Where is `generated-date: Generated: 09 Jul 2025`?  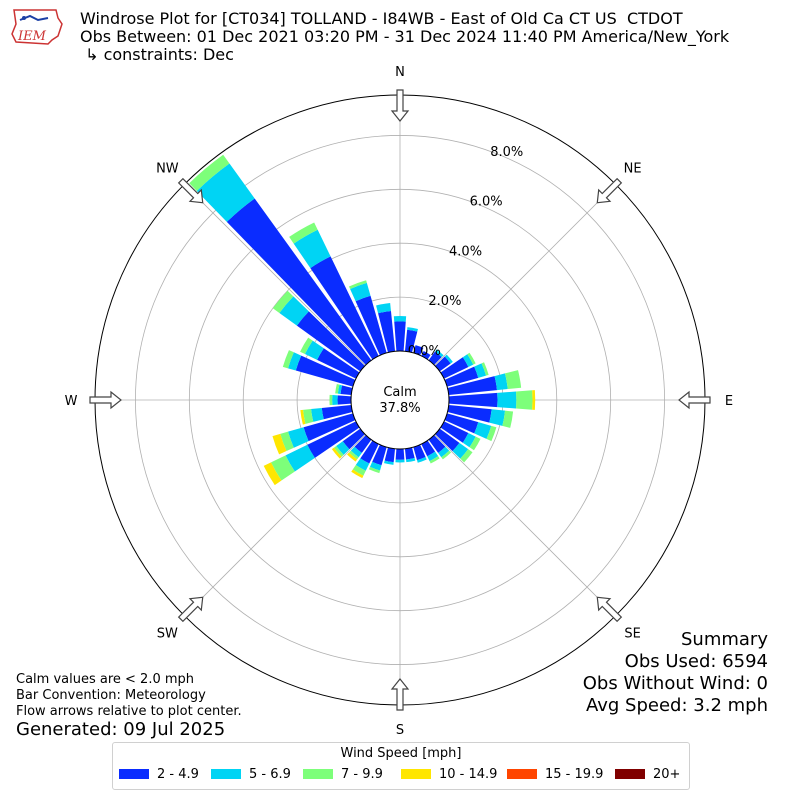 generated-date: Generated: 09 Jul 2025 is located at coordinates (121, 729).